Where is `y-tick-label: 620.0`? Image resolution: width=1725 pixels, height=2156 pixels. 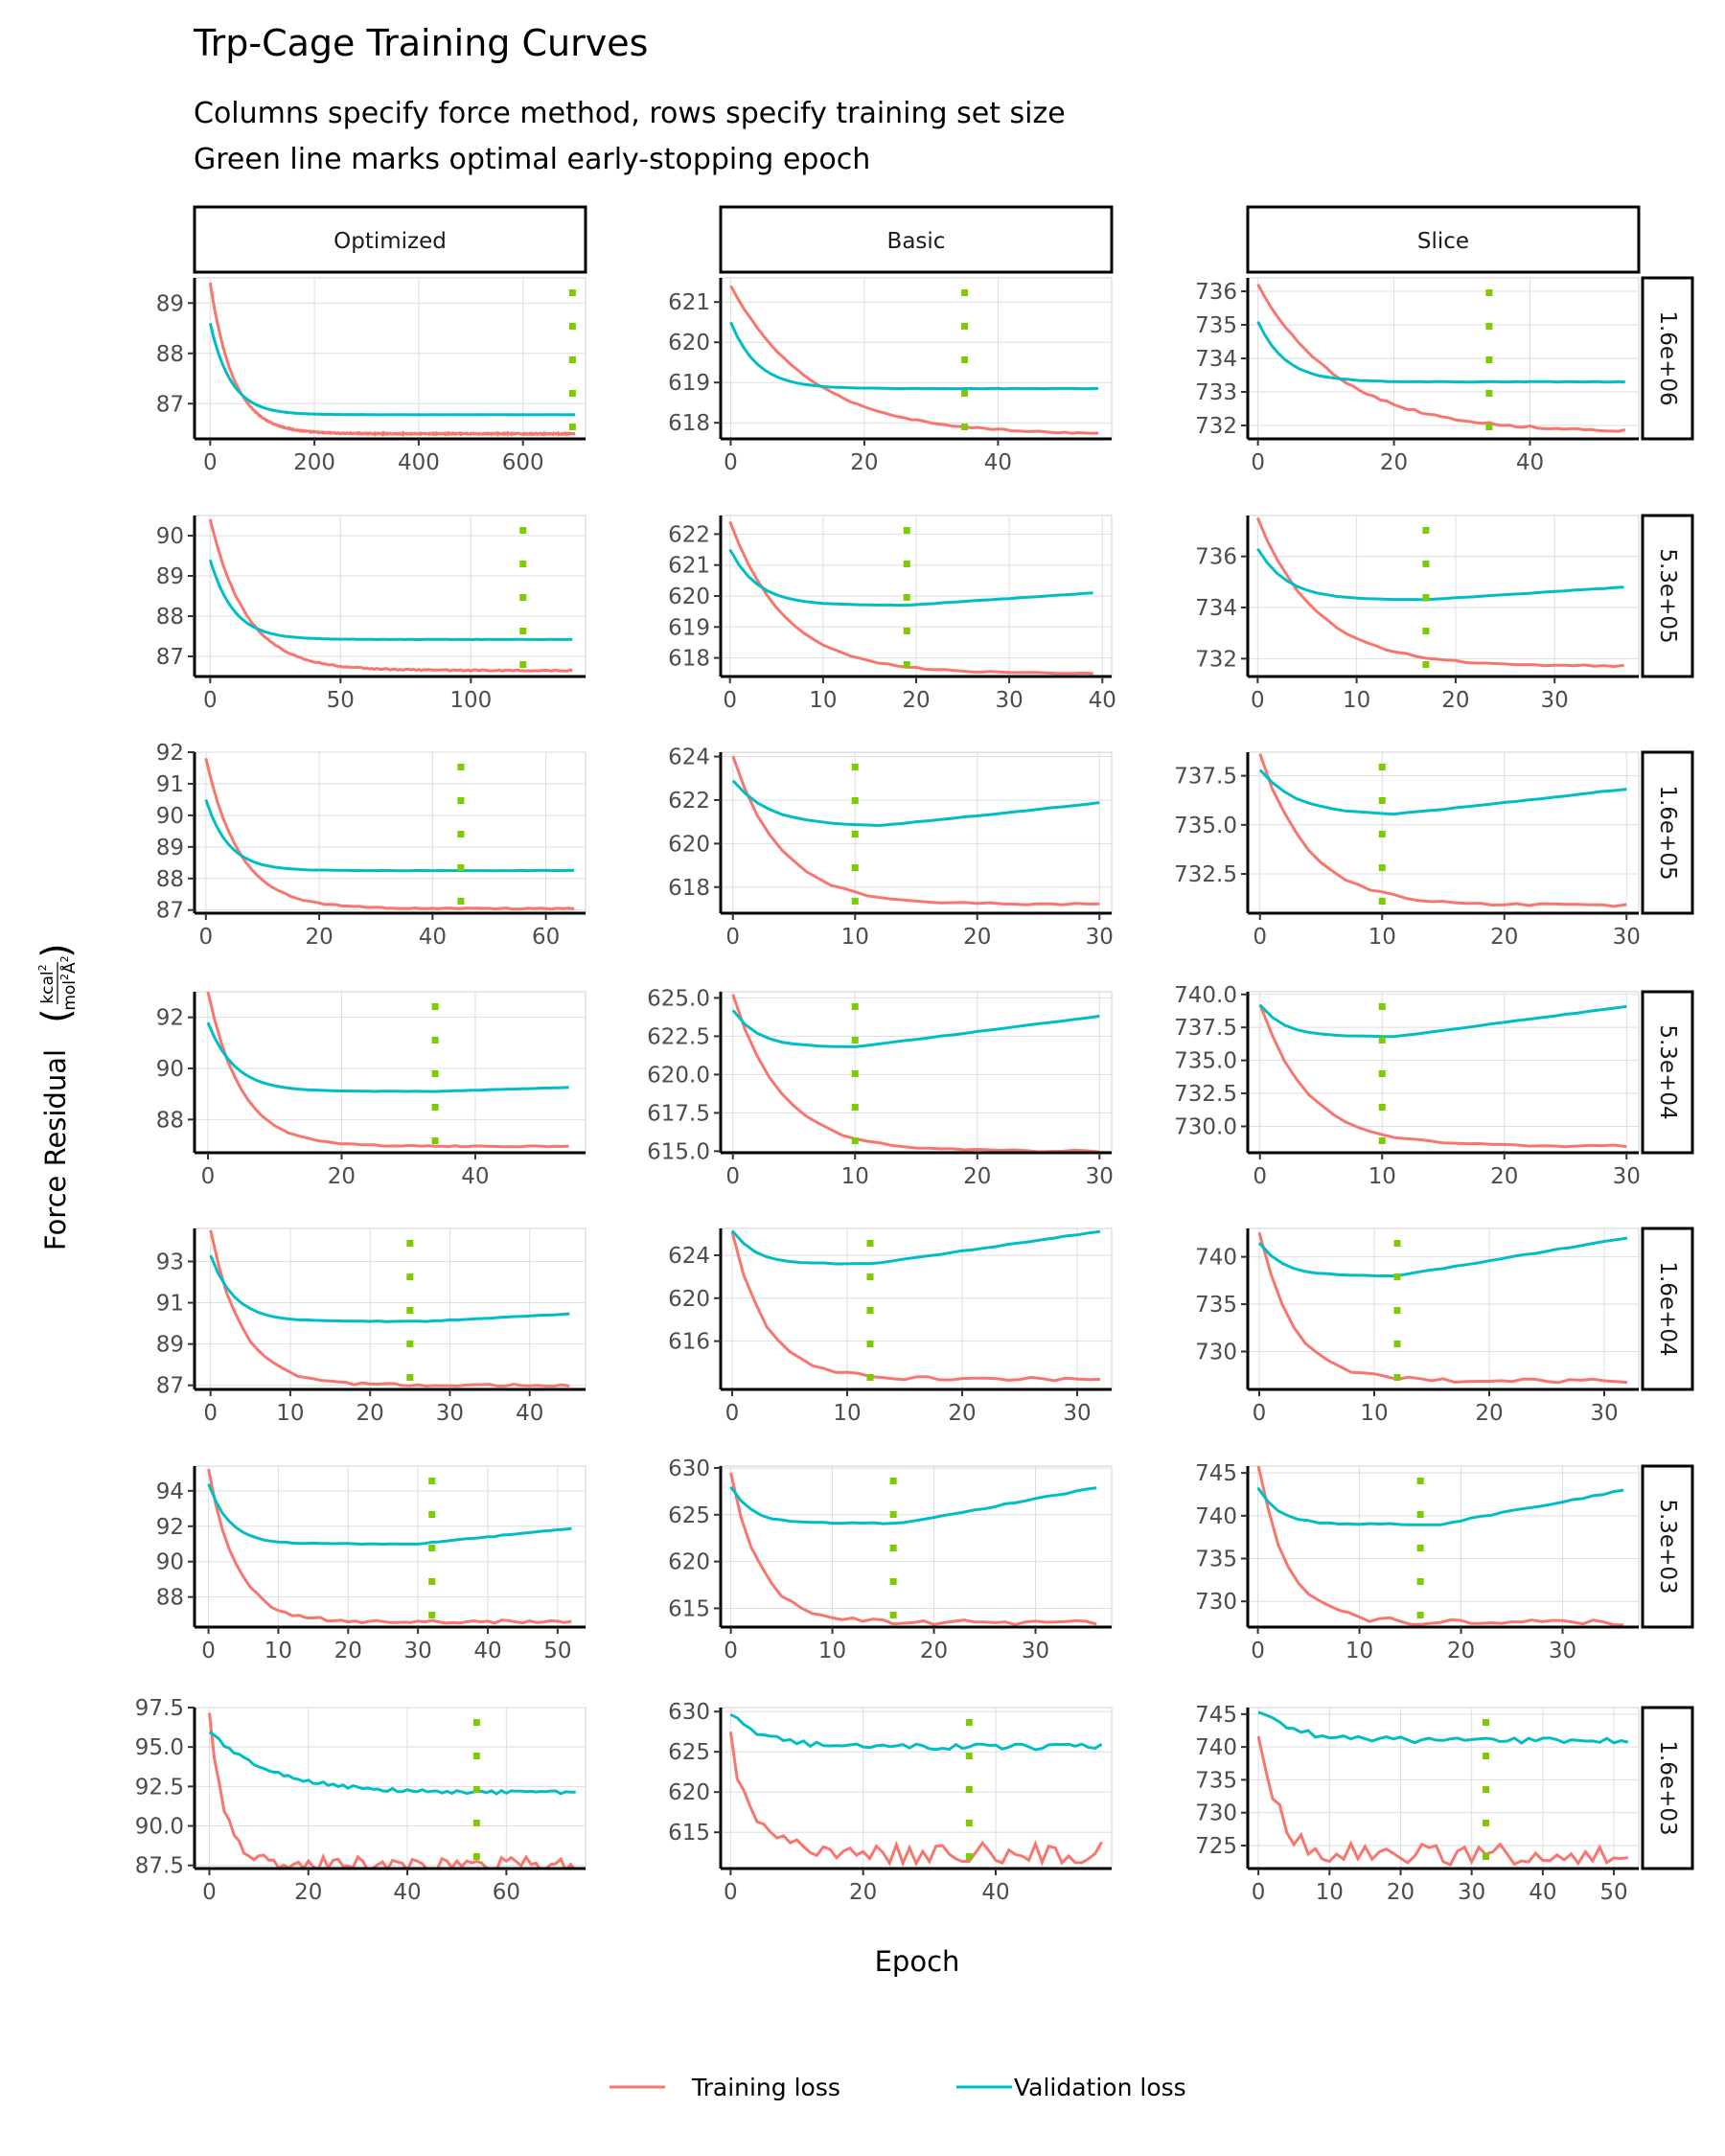 y-tick-label: 620.0 is located at coordinates (678, 1075).